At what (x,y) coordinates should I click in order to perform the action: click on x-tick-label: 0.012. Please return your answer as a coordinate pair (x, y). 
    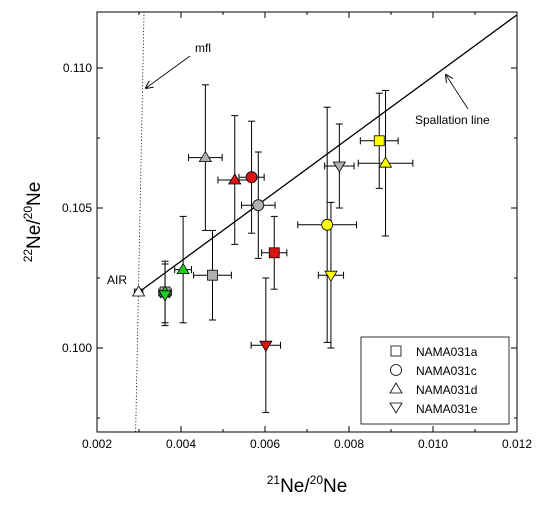
    Looking at the image, I should click on (517, 444).